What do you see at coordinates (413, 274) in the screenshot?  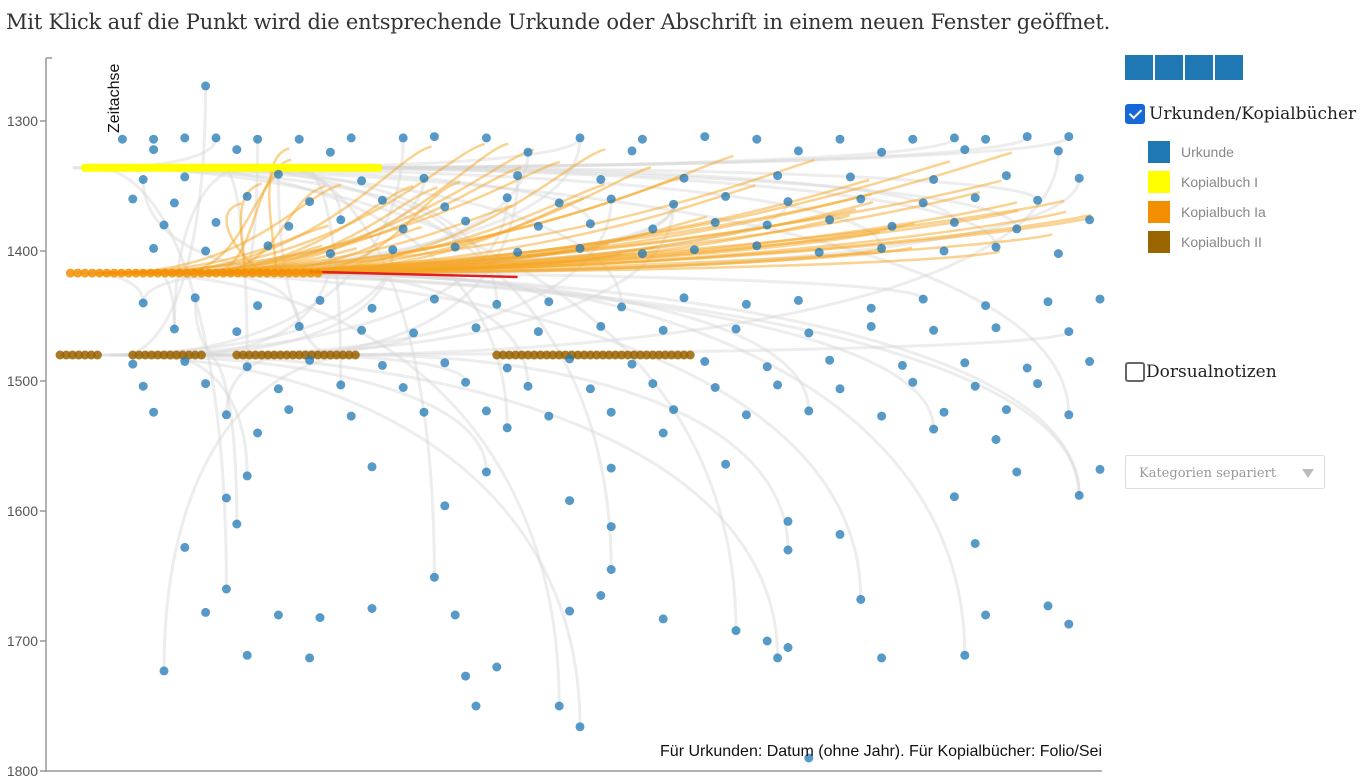 I see `selected-link-curve` at bounding box center [413, 274].